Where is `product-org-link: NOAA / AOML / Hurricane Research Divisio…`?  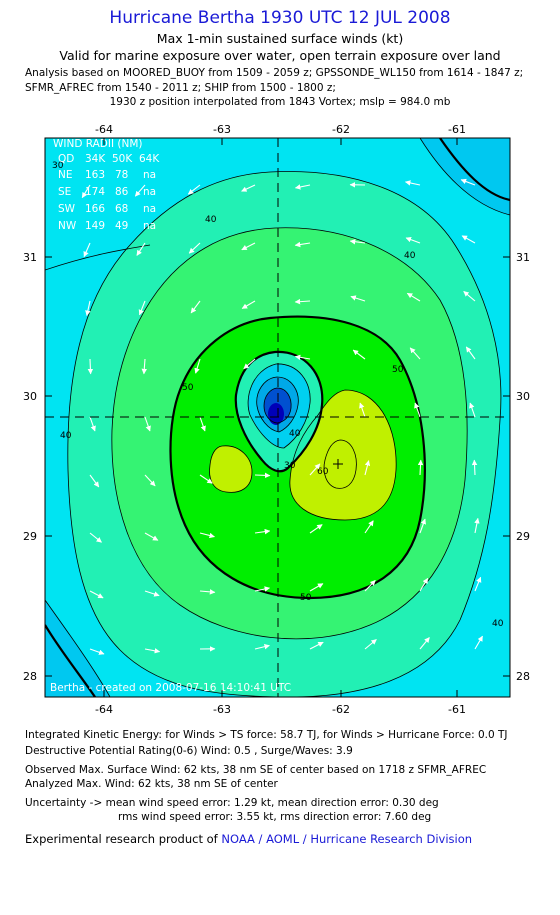
product-org-link: NOAA / AOML / Hurricane Research Divisio… is located at coordinates (347, 839).